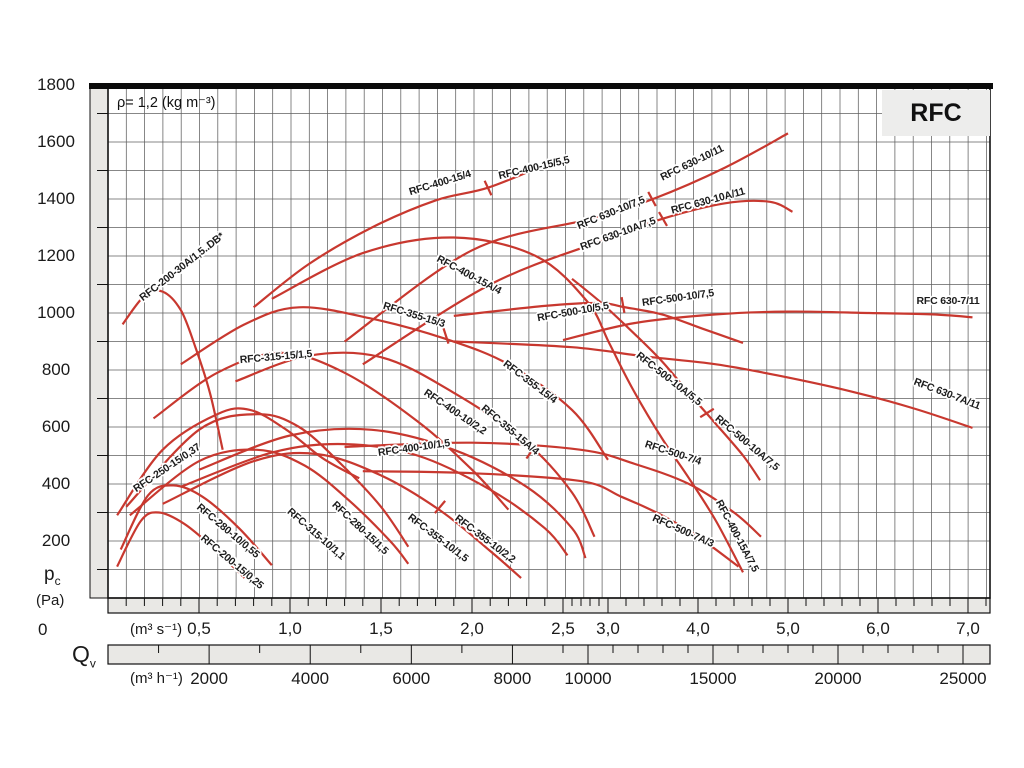 This screenshot has width=1024, height=768. What do you see at coordinates (56, 483) in the screenshot?
I see `y-tick-label: 400` at bounding box center [56, 483].